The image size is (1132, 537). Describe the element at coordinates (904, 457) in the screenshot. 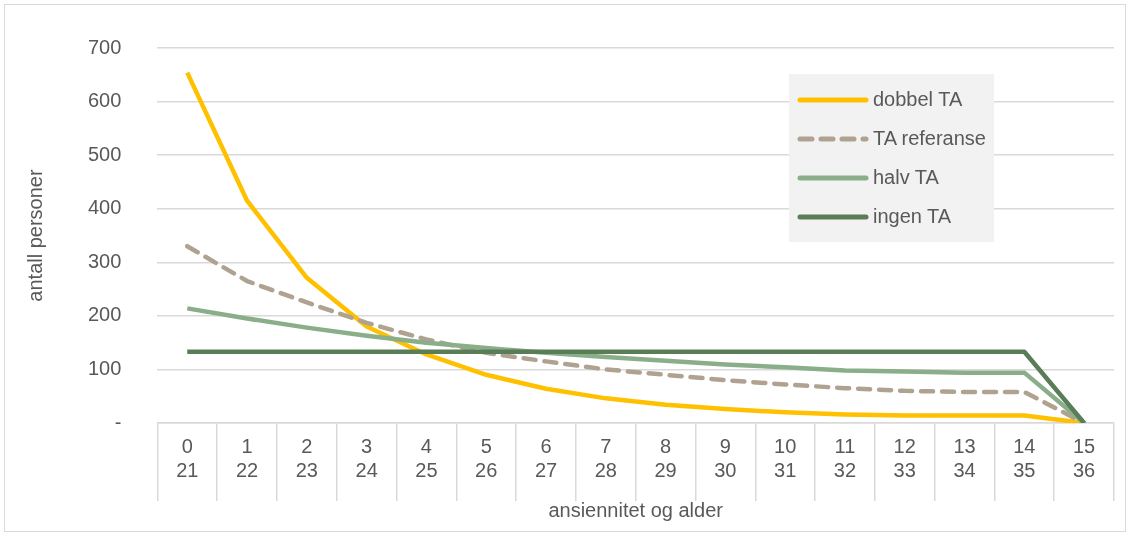

I see `x-tick-label: 12 33` at that location.